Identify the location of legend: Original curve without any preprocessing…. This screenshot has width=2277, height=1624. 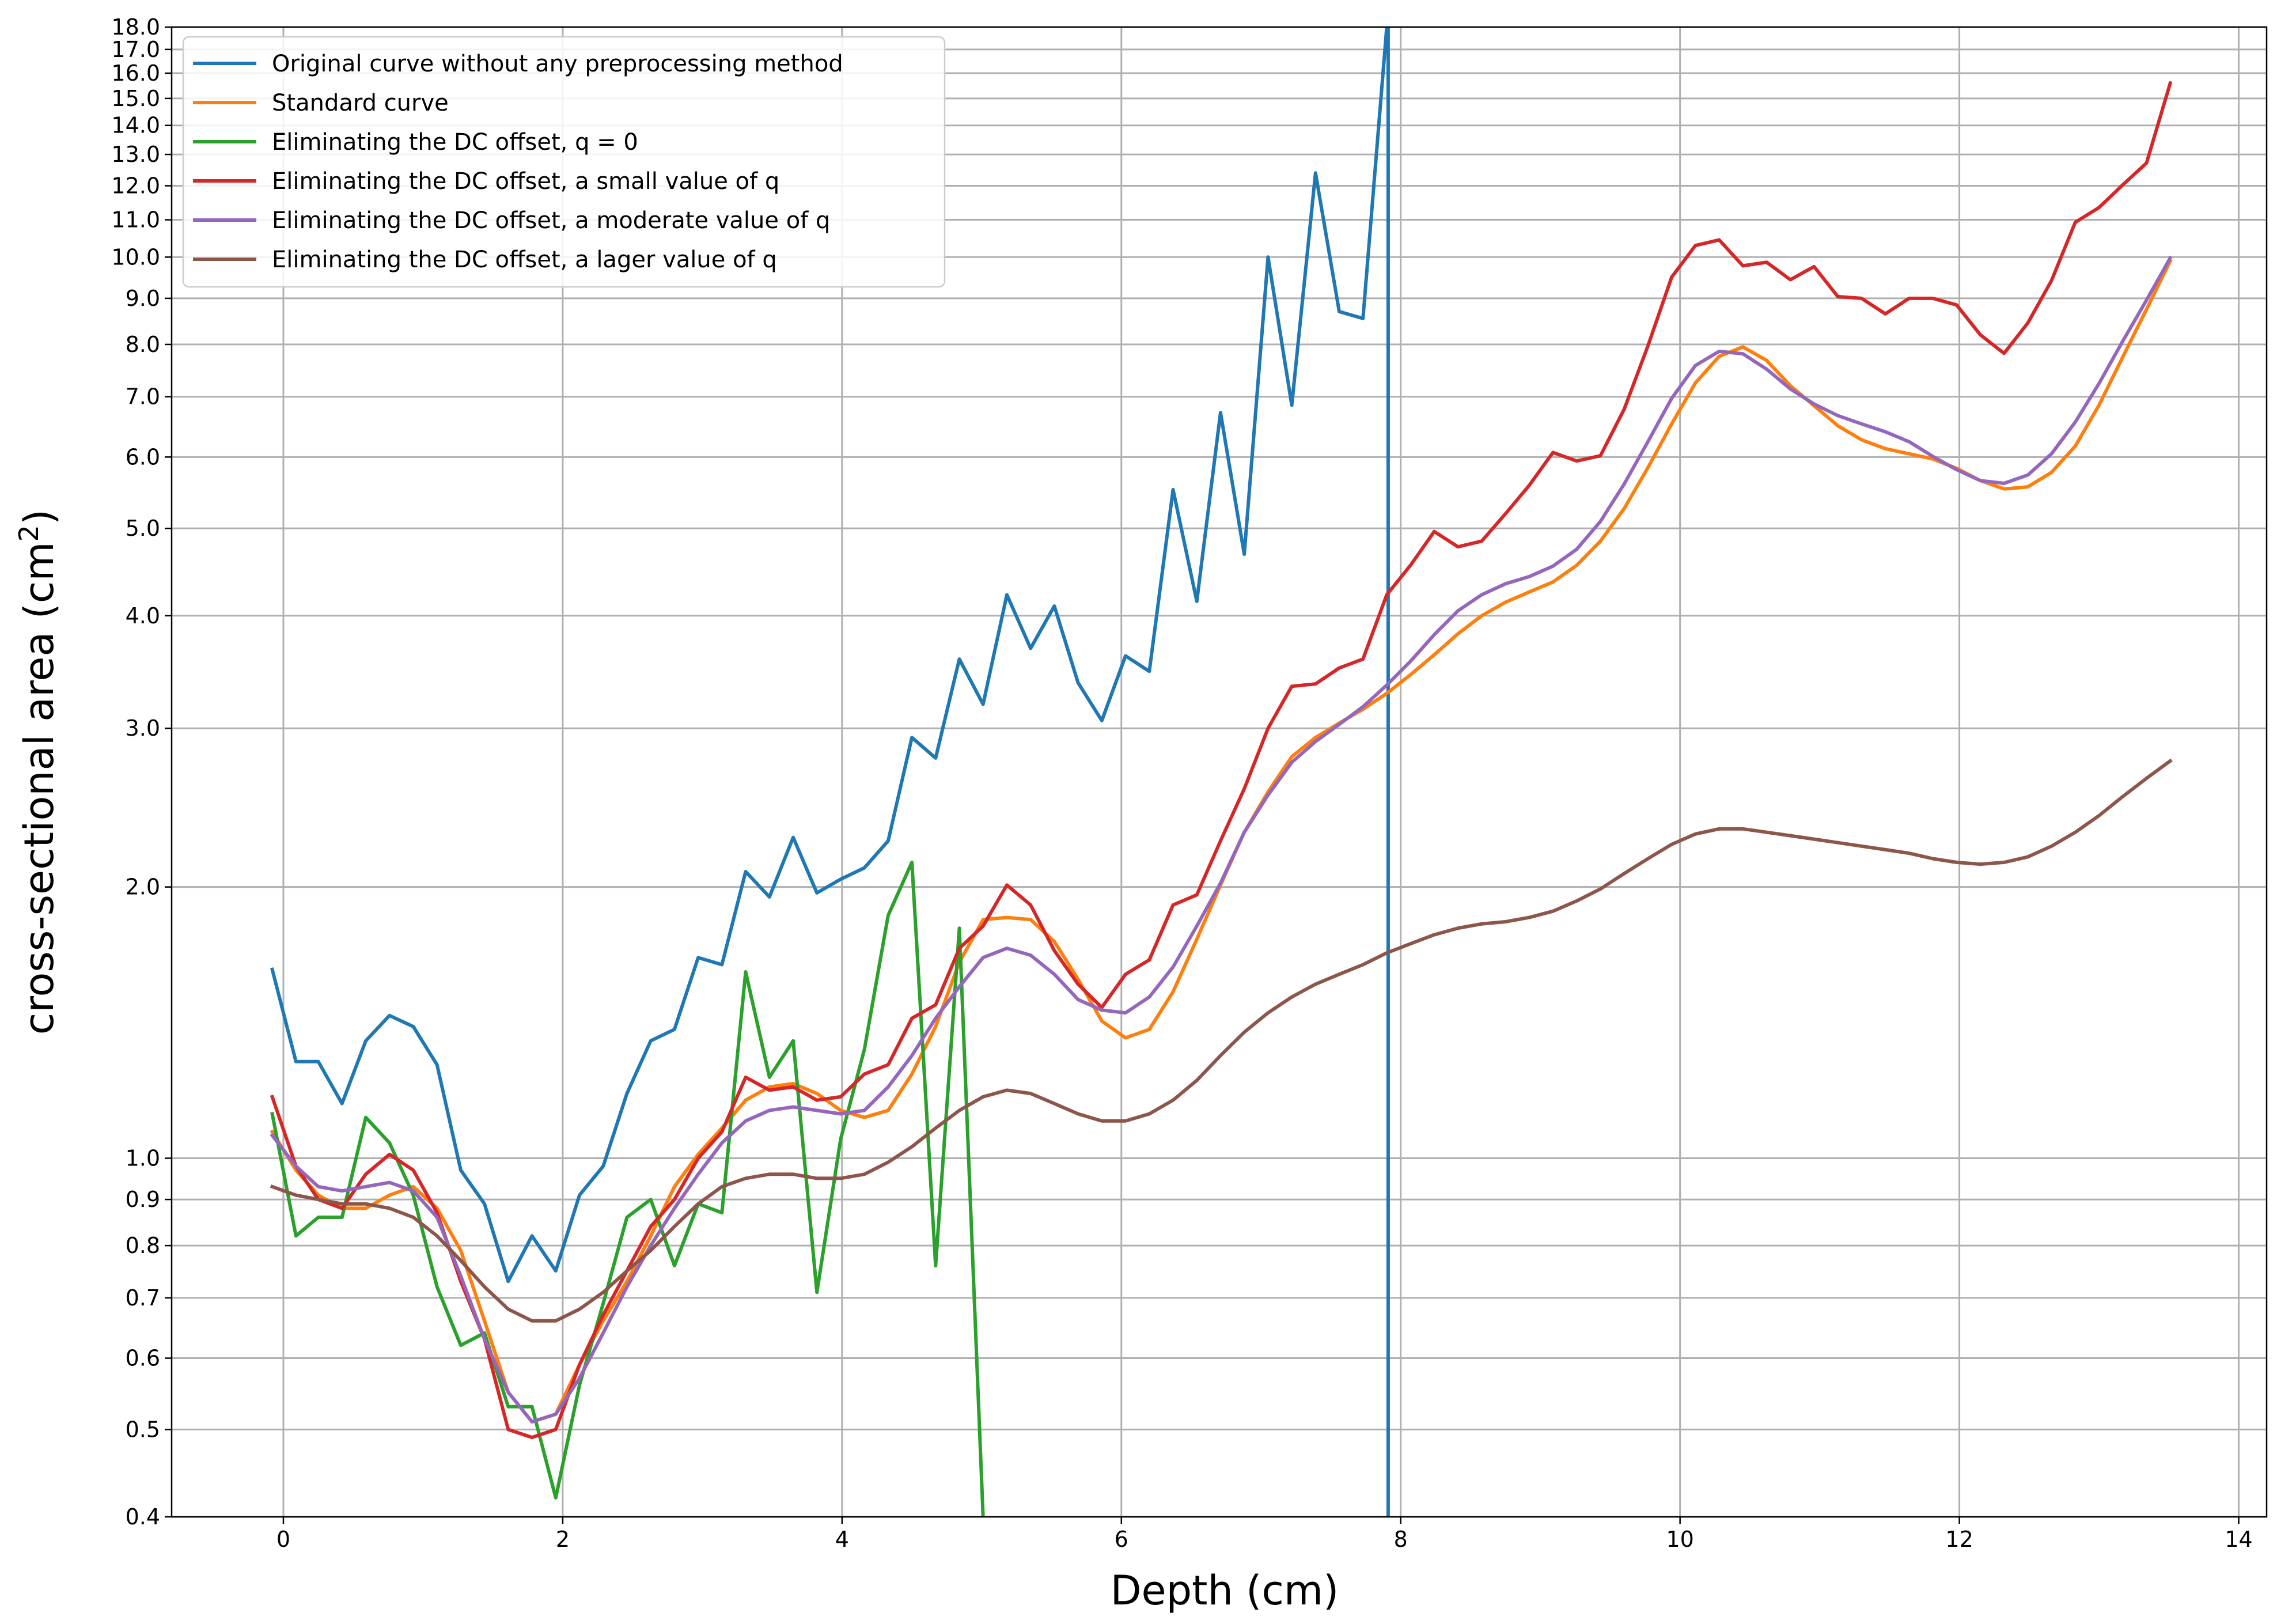
(564, 162).